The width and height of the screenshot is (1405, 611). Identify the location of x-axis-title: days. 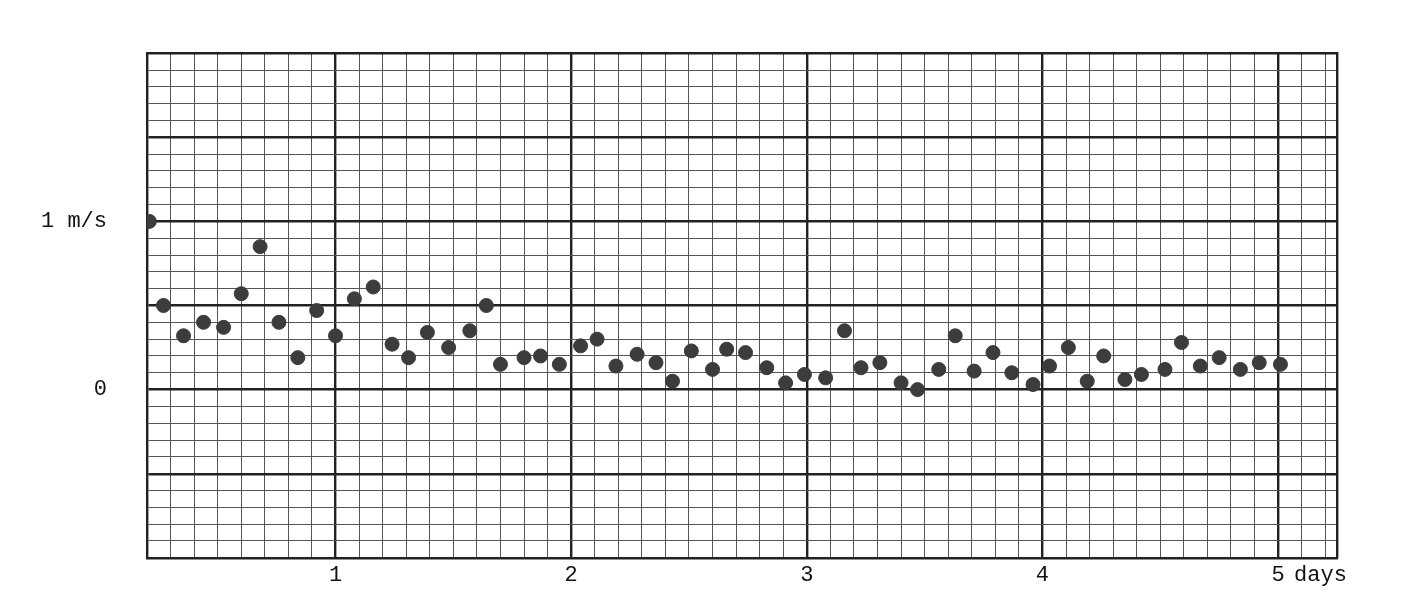
(1320, 575).